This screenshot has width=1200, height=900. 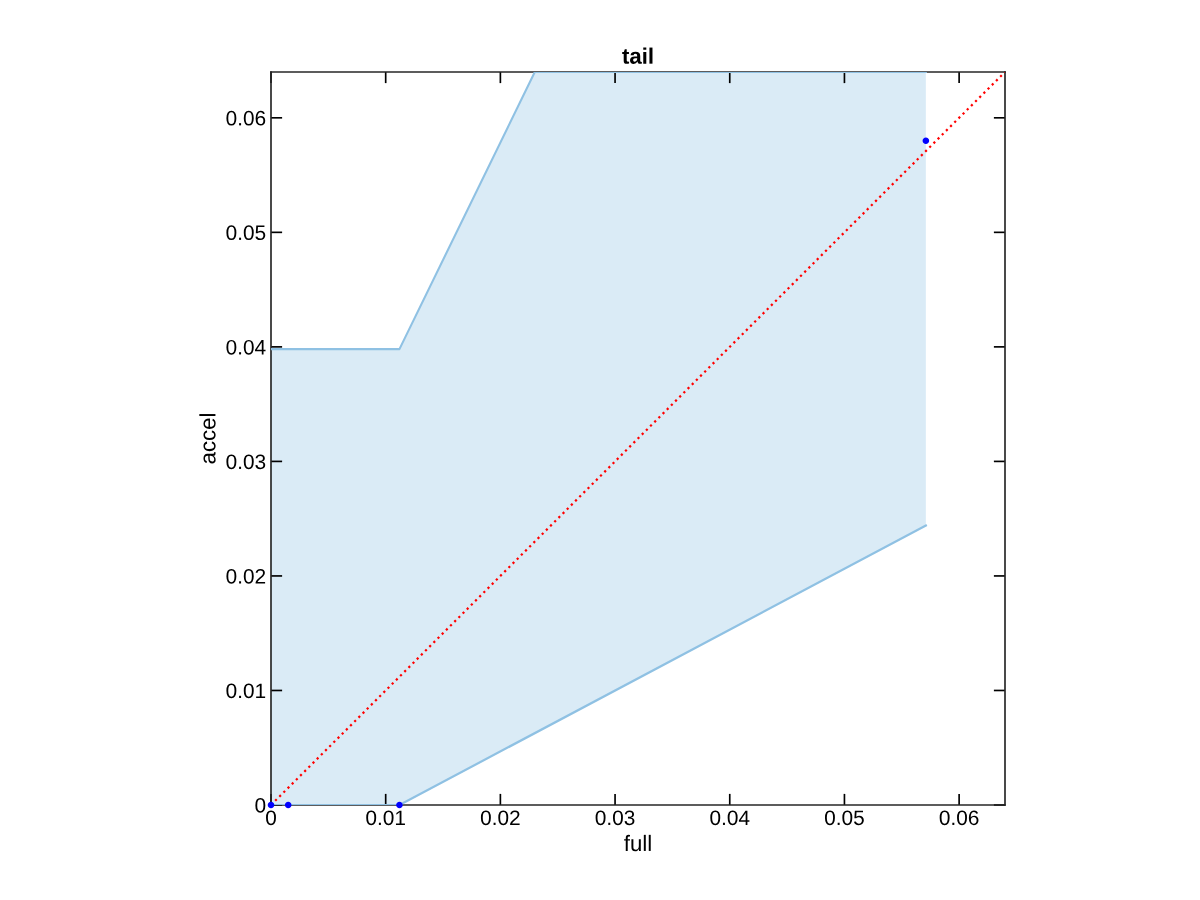 I want to click on y-tick-label: 0.04, so click(x=246, y=347).